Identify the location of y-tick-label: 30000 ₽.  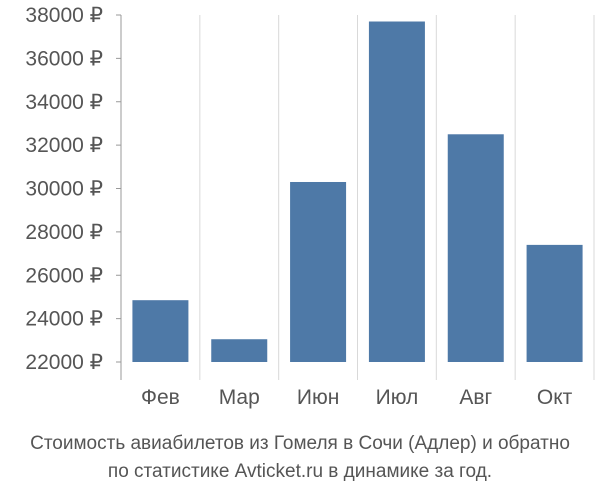
(64, 189).